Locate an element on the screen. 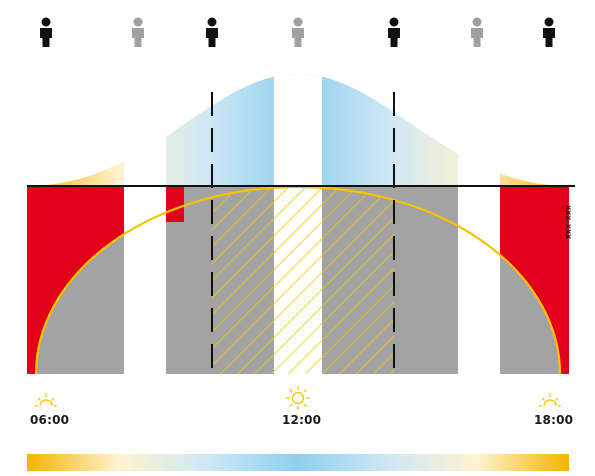 The image size is (595, 476). sunset-icon is located at coordinates (550, 400).